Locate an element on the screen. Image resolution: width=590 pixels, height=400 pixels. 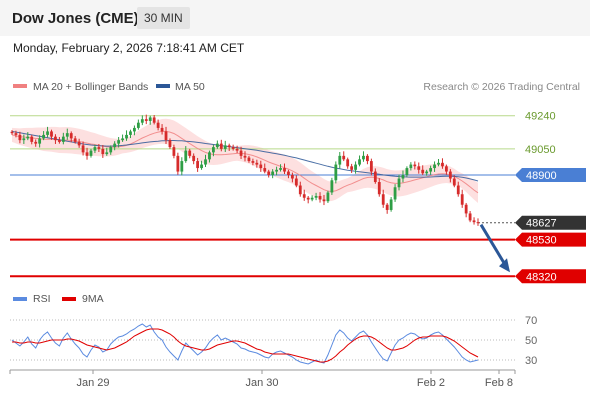
rsi-tick-50: 50 is located at coordinates (531, 341).